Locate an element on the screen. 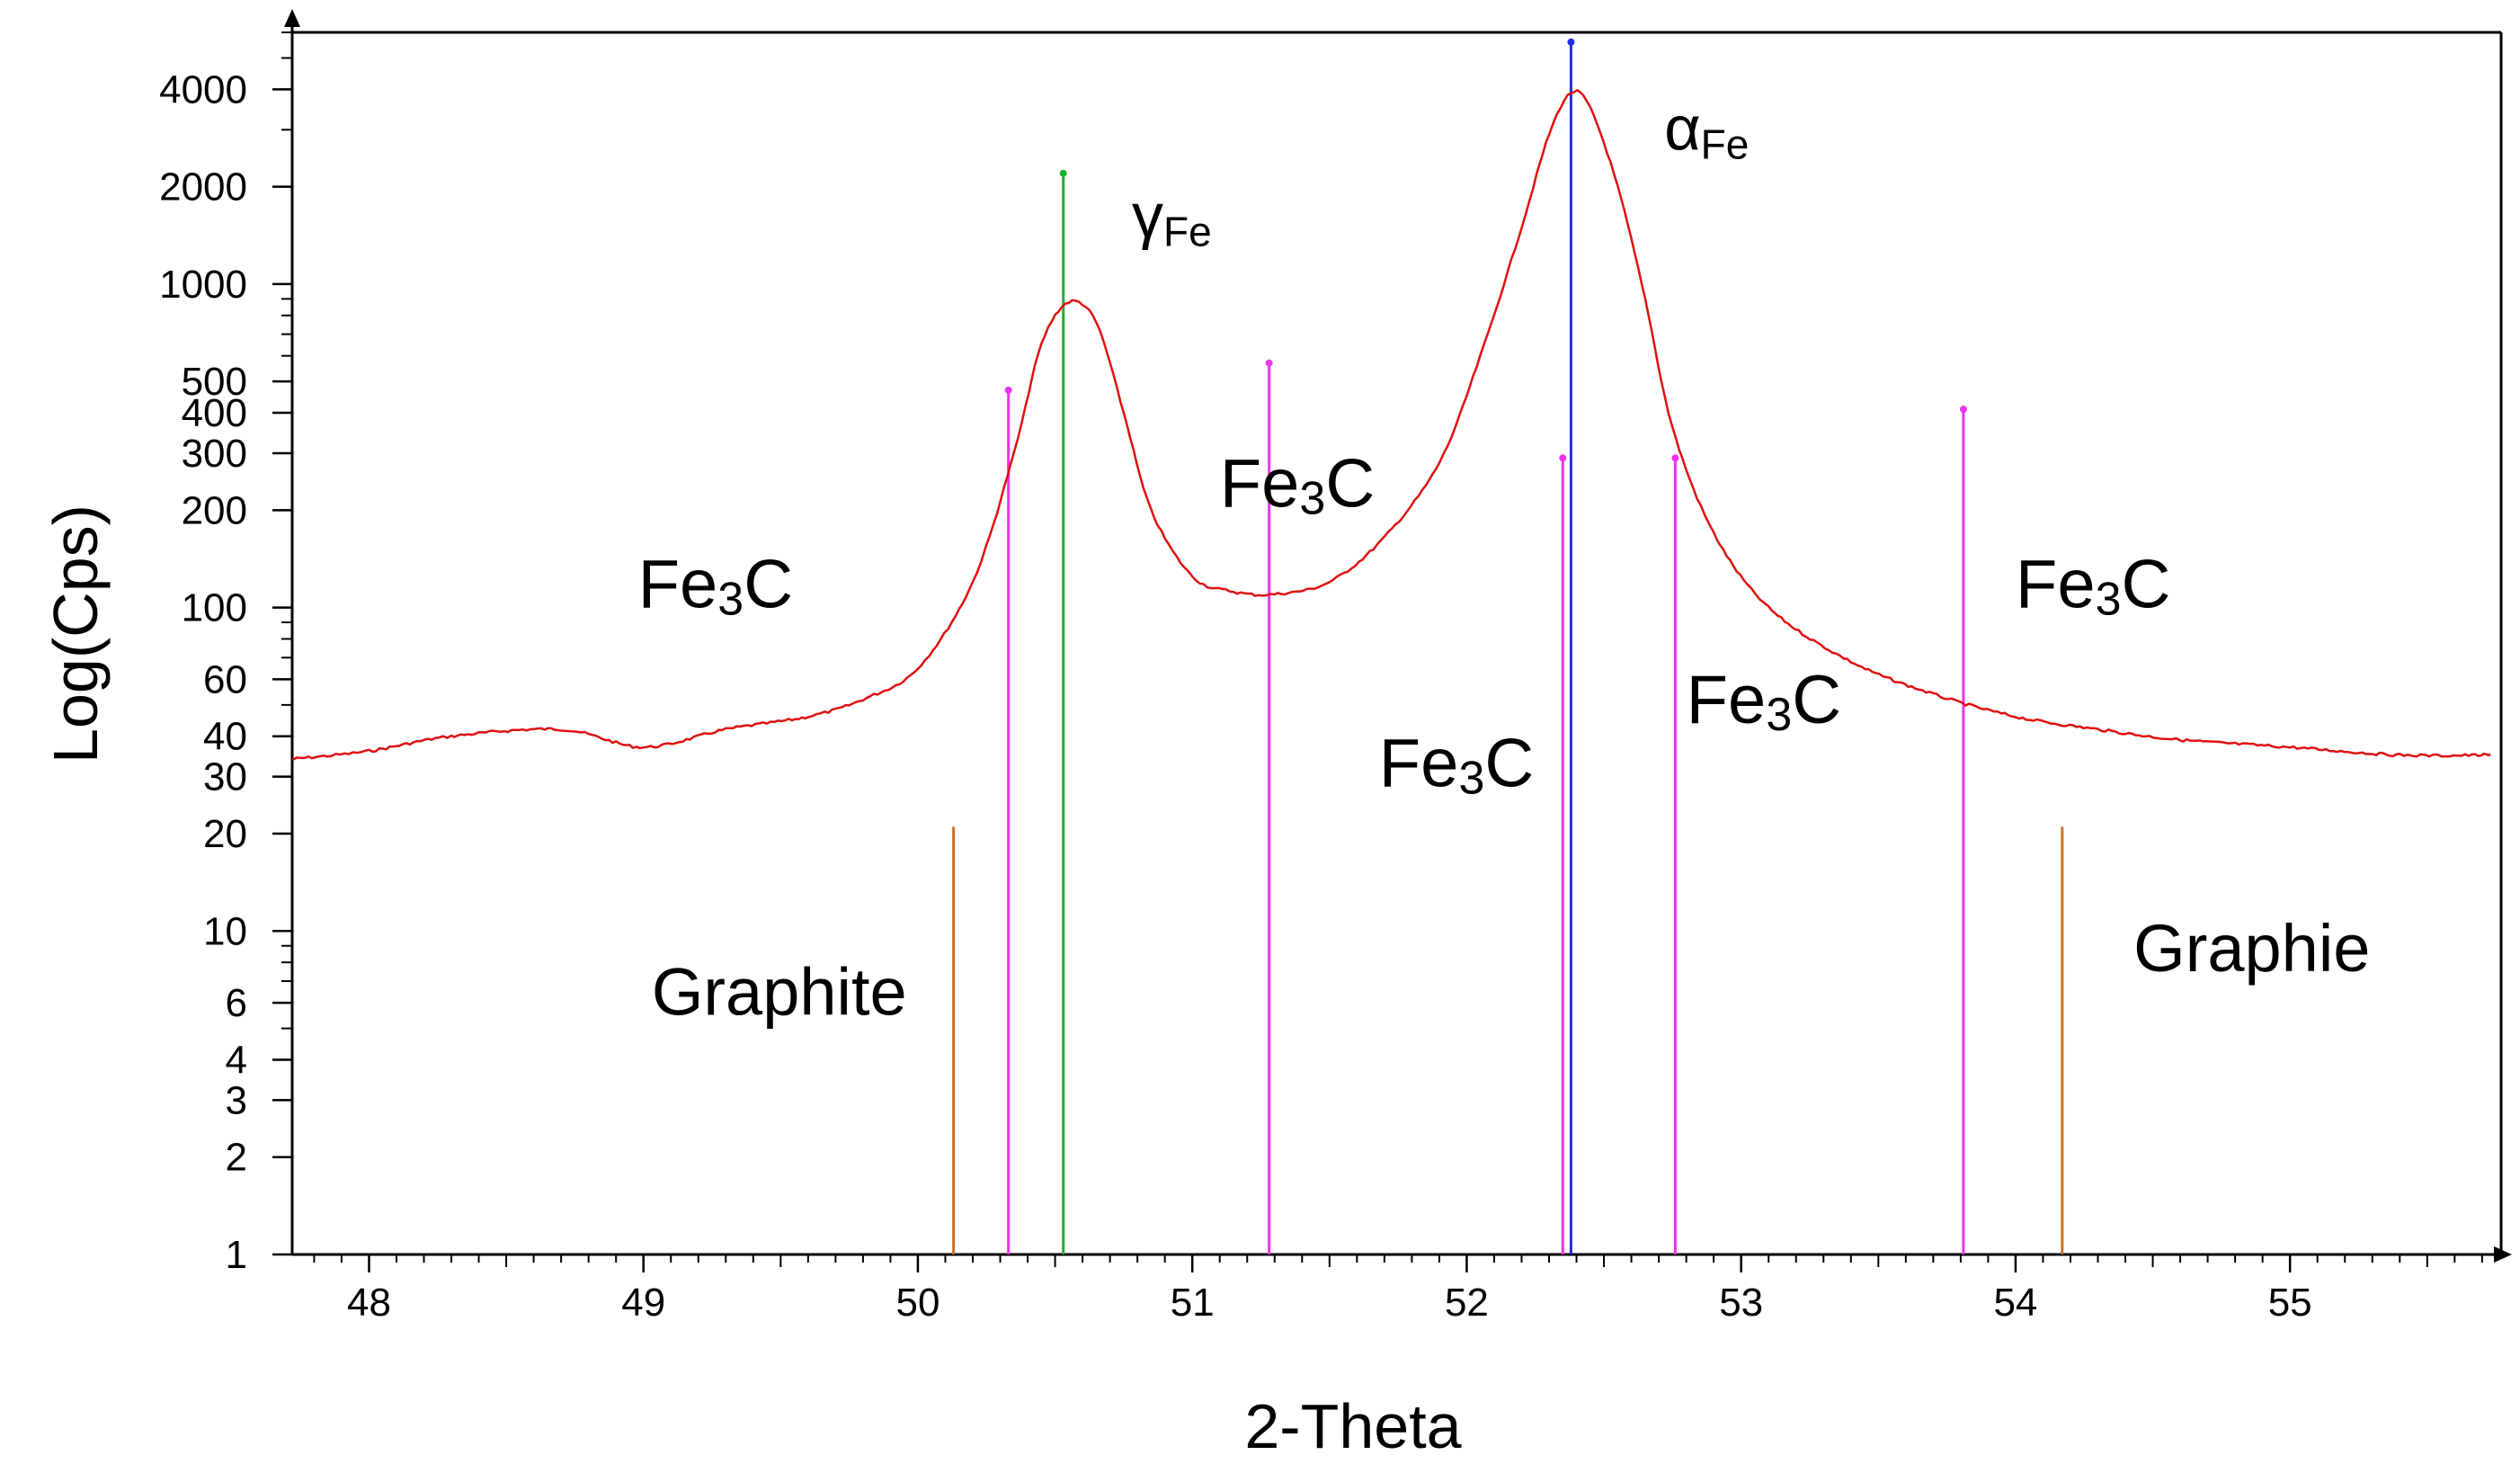 The height and width of the screenshot is (1473, 2520). y-tick-label: 1000 is located at coordinates (203, 285).